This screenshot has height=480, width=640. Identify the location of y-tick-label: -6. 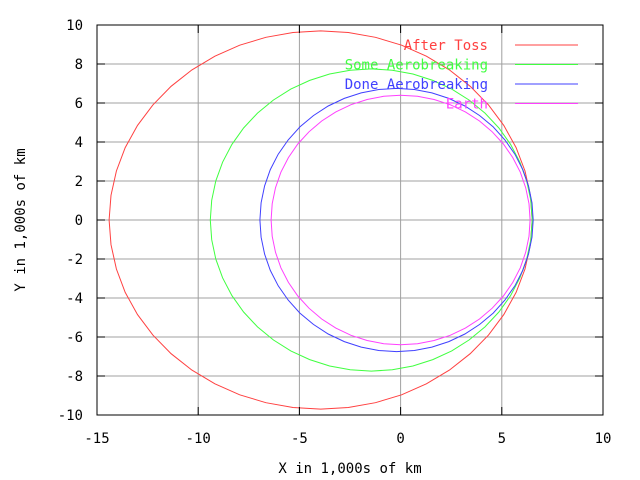
(74, 338).